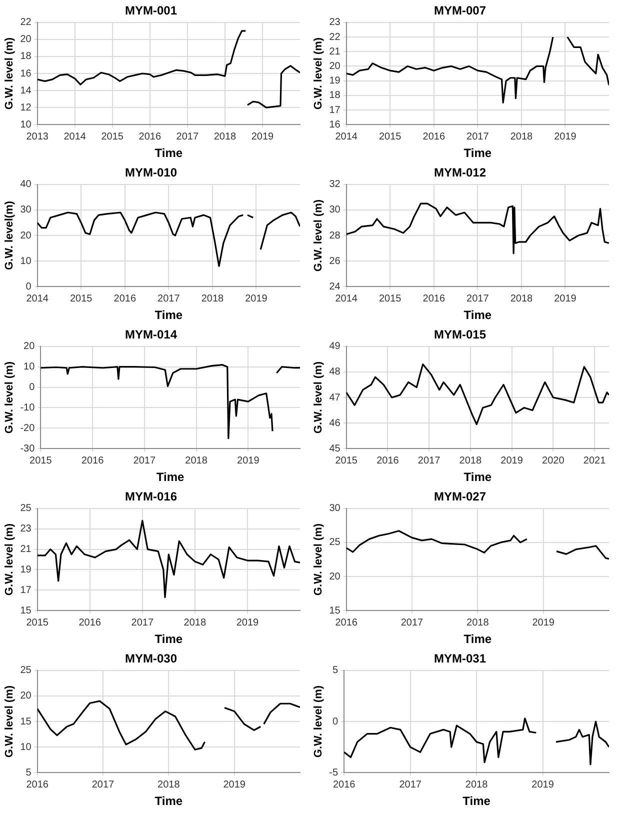  I want to click on y-tick-label: -20, so click(28, 428).